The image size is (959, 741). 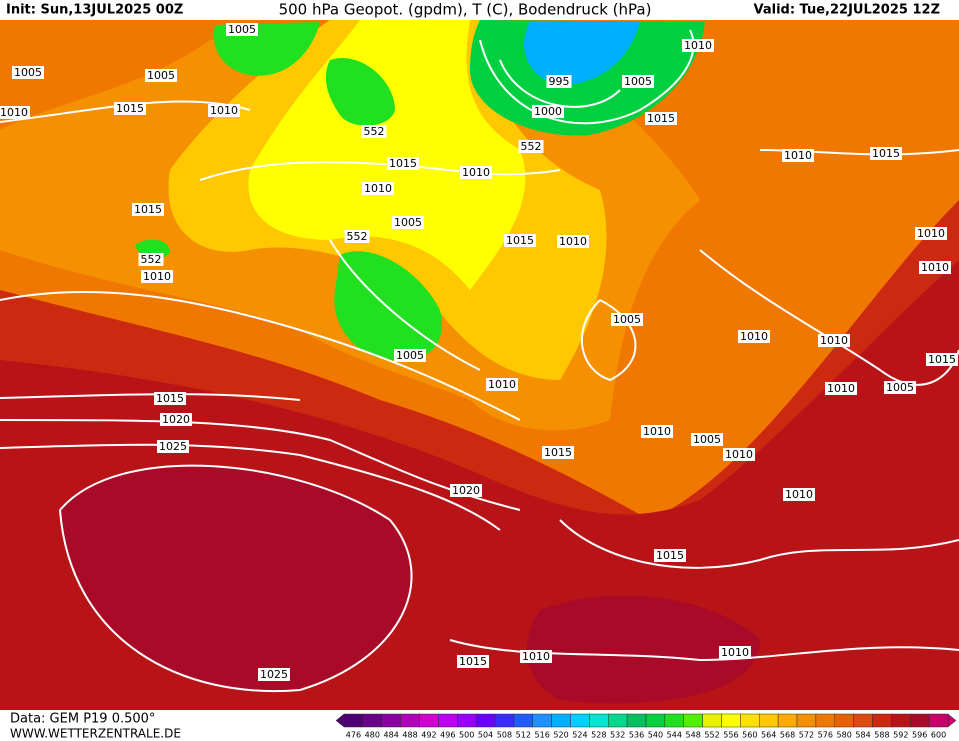 I want to click on isobar-label: 1020, so click(x=176, y=419).